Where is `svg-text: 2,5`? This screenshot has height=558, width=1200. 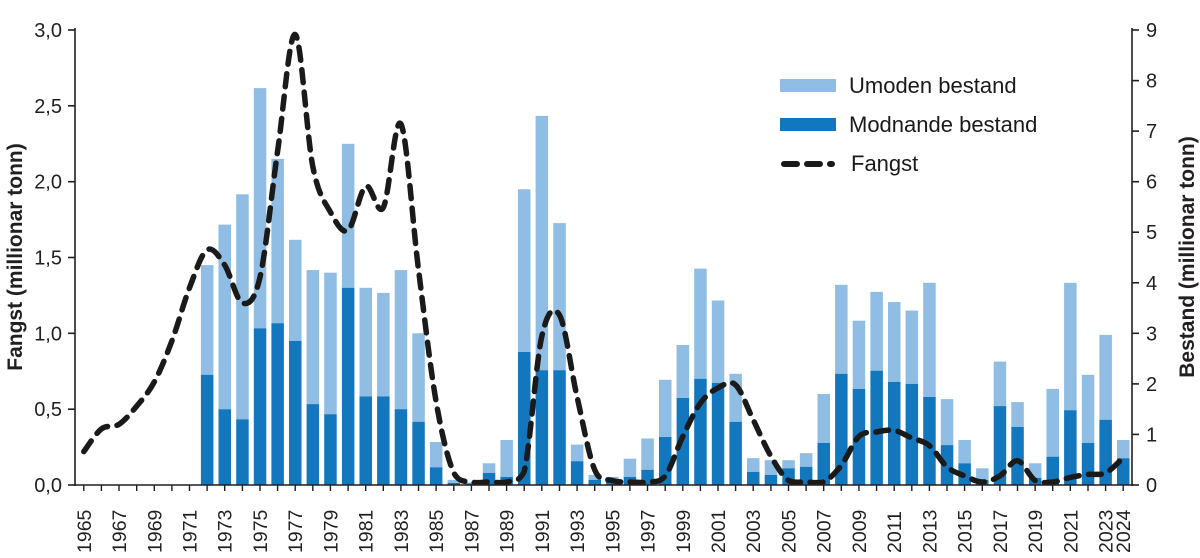
svg-text: 2,5 is located at coordinates (48, 107).